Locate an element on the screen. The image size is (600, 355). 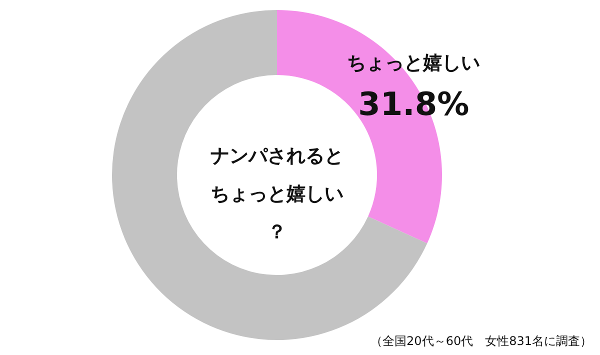
data-label: 31.8% is located at coordinates (414, 104).